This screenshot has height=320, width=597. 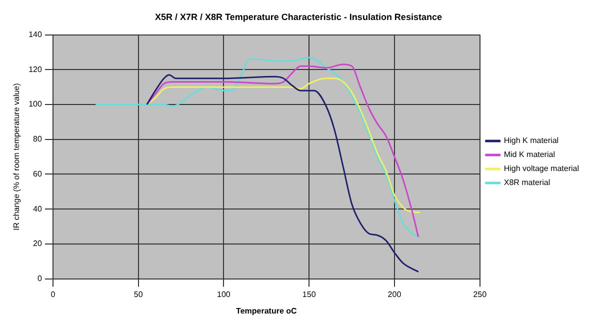 I want to click on y-axis-title: IR change (% of room temperature value), so click(x=17, y=156).